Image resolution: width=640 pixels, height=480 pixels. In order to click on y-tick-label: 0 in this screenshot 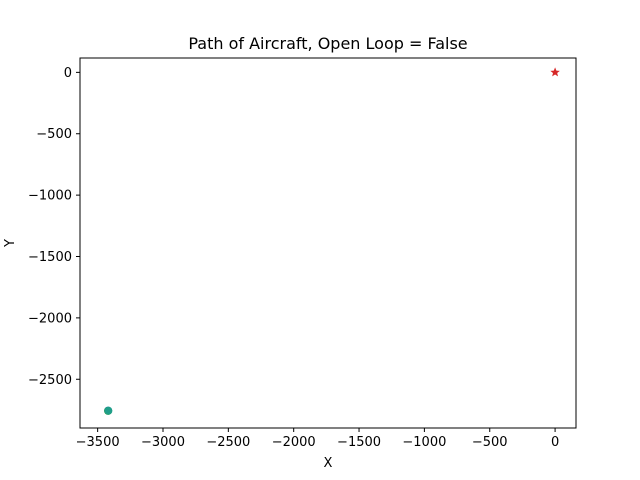, I will do `click(68, 73)`.